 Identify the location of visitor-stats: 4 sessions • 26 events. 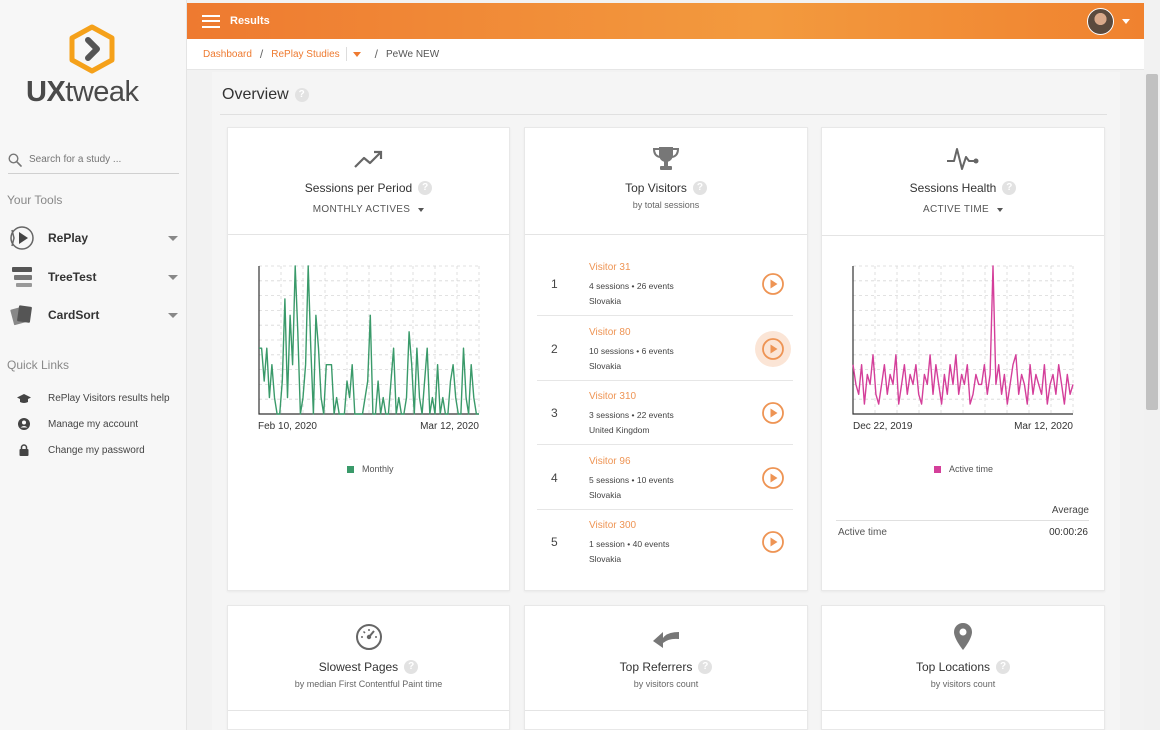
(631, 286).